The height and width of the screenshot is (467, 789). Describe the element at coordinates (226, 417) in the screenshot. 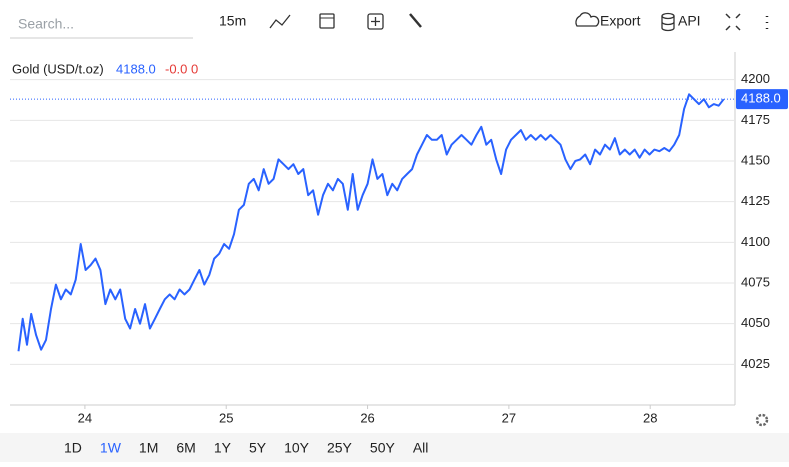

I see `x-tick-label: 25` at that location.